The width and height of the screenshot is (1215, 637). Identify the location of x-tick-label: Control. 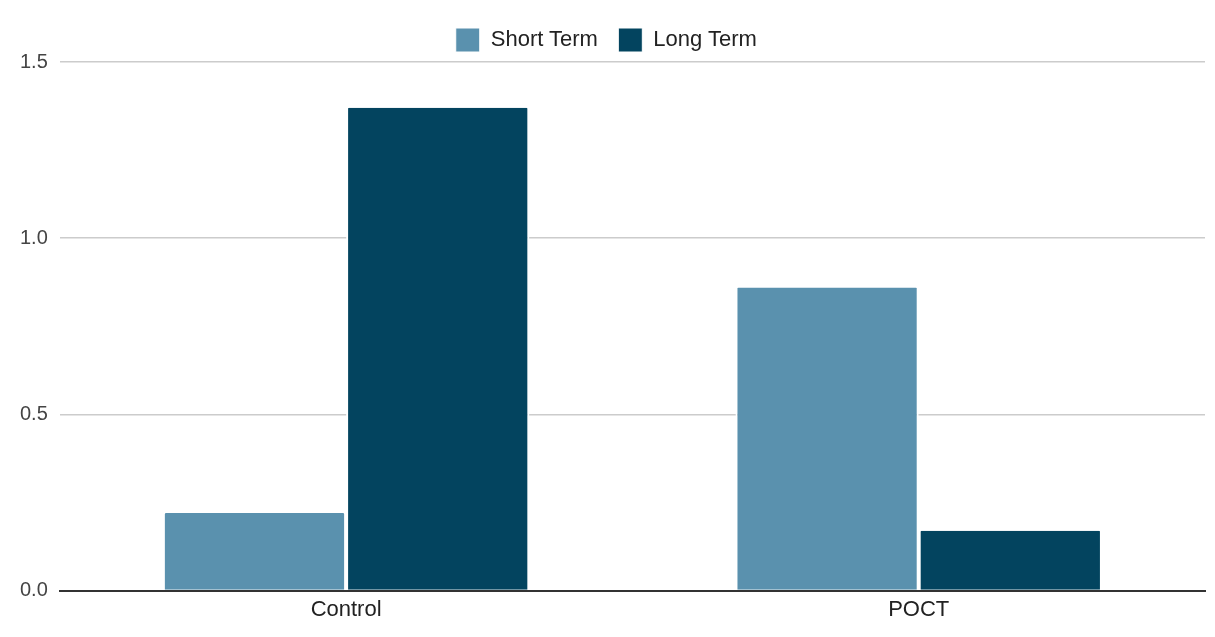
(346, 608).